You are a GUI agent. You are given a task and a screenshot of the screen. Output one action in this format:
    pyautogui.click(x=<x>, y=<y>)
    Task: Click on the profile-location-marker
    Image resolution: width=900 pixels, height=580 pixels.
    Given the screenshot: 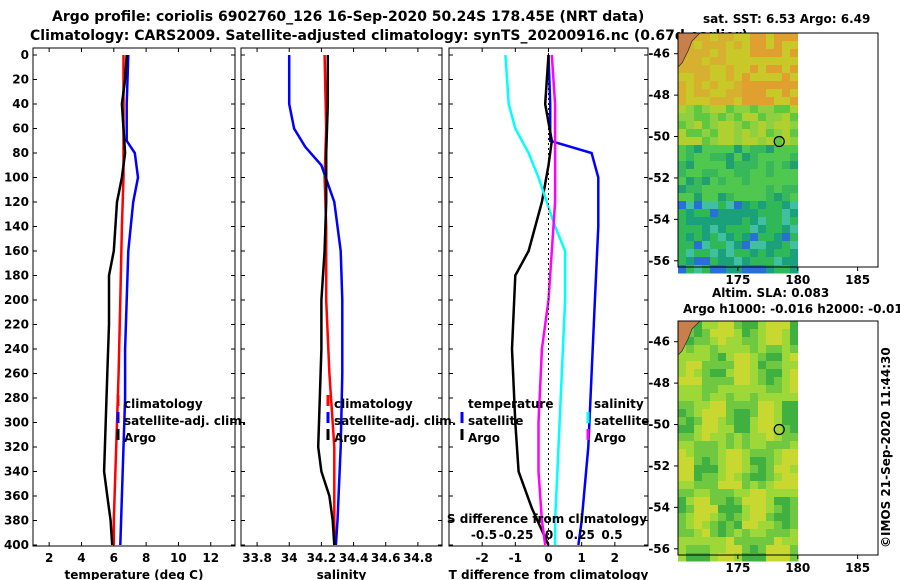 What is the action you would take?
    pyautogui.click(x=779, y=141)
    